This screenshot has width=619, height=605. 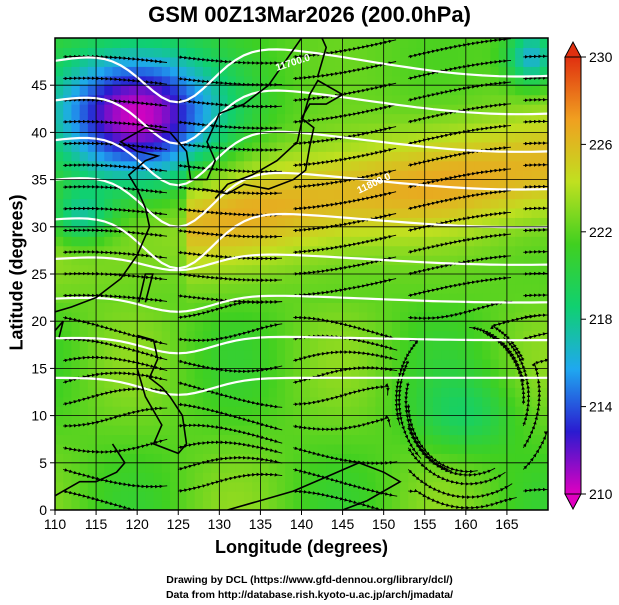 I want to click on colorbar-tick-label: 218, so click(x=601, y=319).